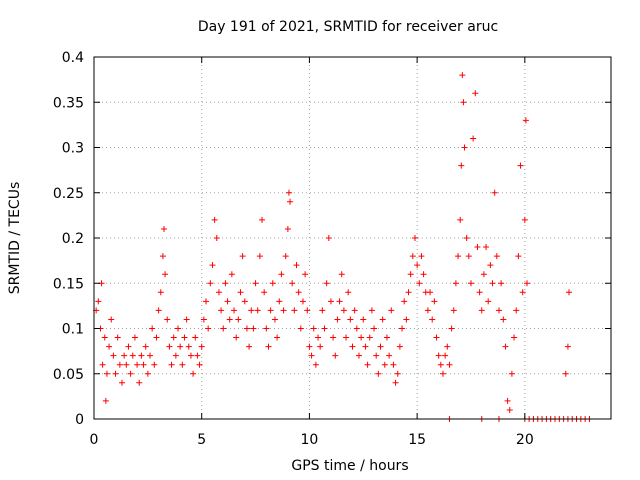 This screenshot has height=480, width=640. Describe the element at coordinates (15, 238) in the screenshot. I see `y-axis-label: SRMTID / TECUs` at that location.